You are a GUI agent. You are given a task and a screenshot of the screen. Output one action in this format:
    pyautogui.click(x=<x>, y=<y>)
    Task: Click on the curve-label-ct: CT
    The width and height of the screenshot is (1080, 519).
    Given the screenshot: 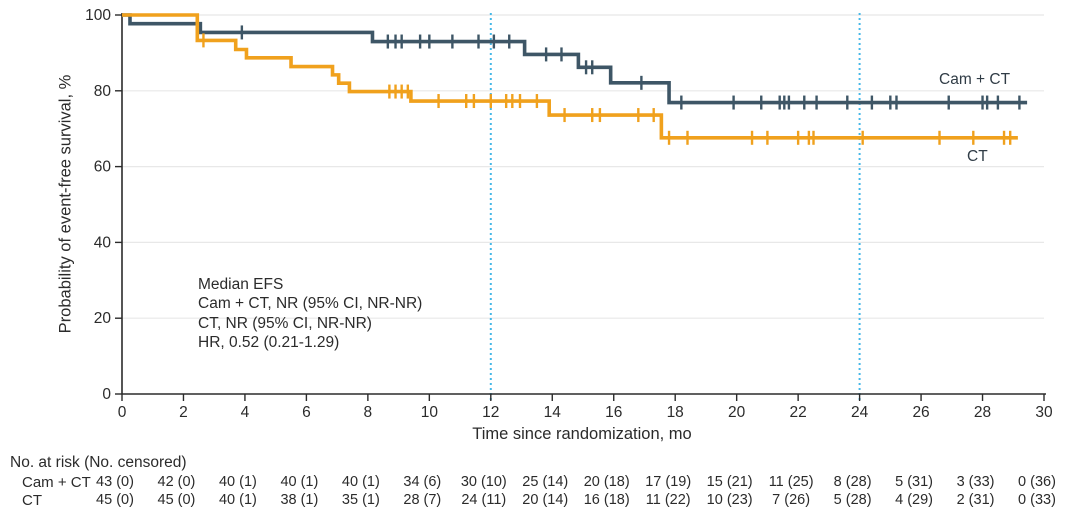 What is the action you would take?
    pyautogui.click(x=977, y=156)
    